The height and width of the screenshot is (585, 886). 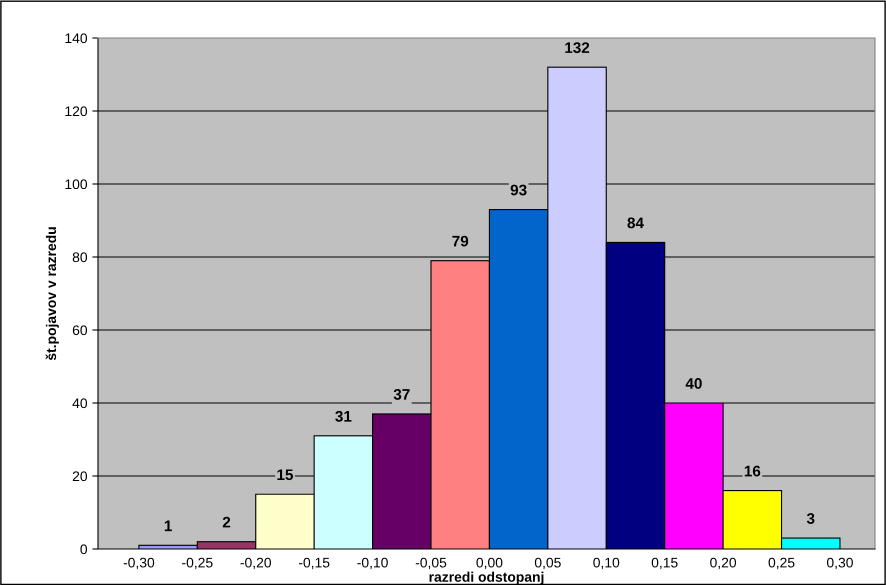 What do you see at coordinates (256, 564) in the screenshot?
I see `x-tick-label: -0,20` at bounding box center [256, 564].